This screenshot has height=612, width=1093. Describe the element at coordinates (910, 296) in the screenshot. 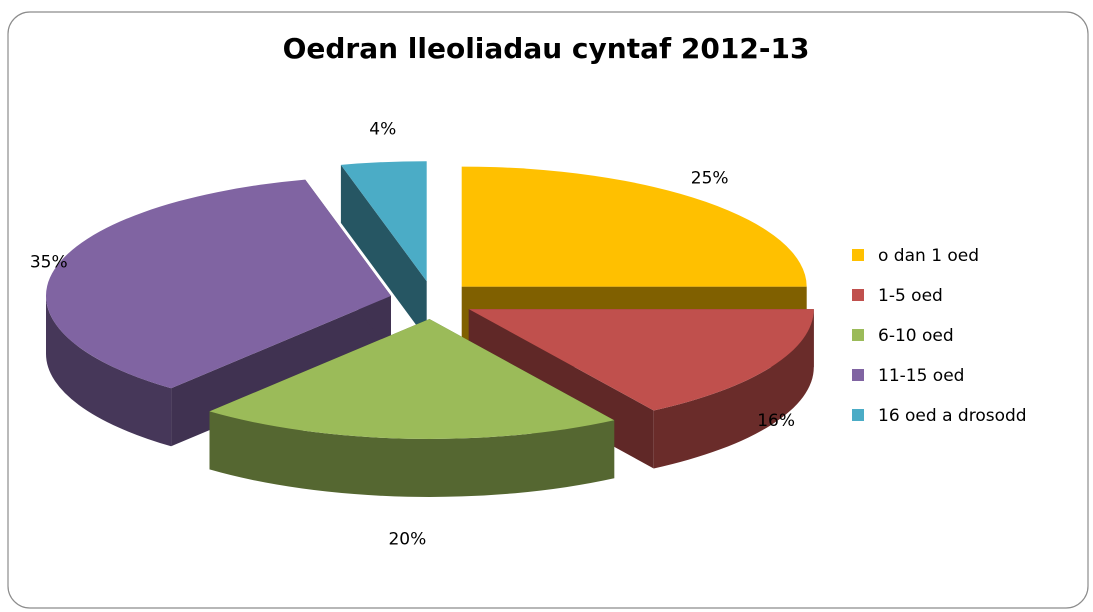

I see `legend-label: 1-5 oed` at that location.